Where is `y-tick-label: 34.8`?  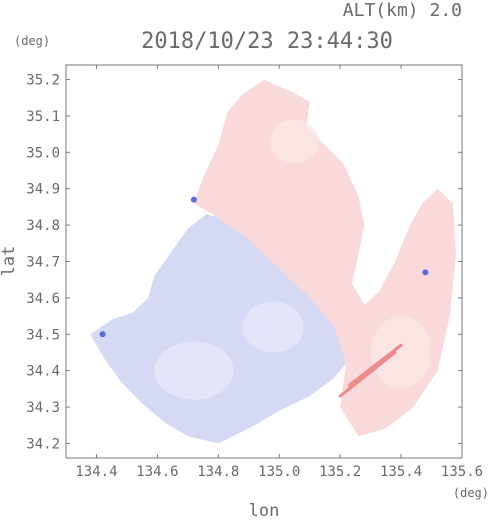
y-tick-label: 34.8 is located at coordinates (43, 226).